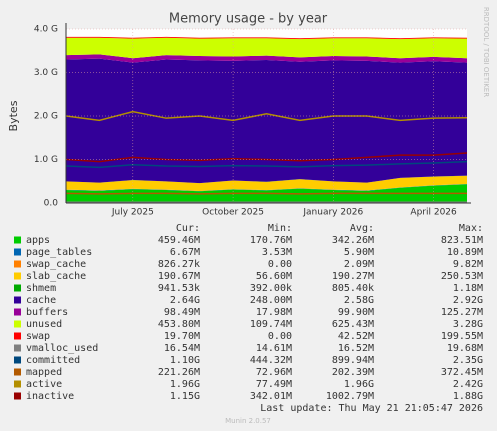  Describe the element at coordinates (46, 160) in the screenshot. I see `y-tick-label: 1.0 G` at that location.